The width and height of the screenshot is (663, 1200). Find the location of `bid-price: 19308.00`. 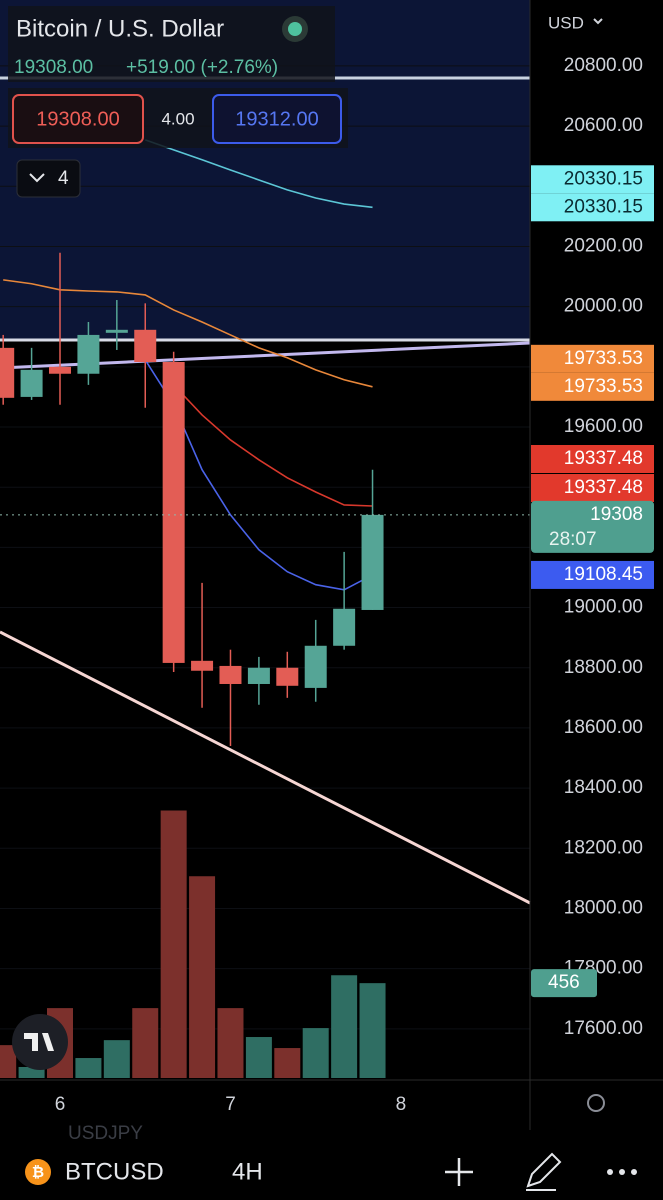

bid-price: 19308.00 is located at coordinates (77, 119).